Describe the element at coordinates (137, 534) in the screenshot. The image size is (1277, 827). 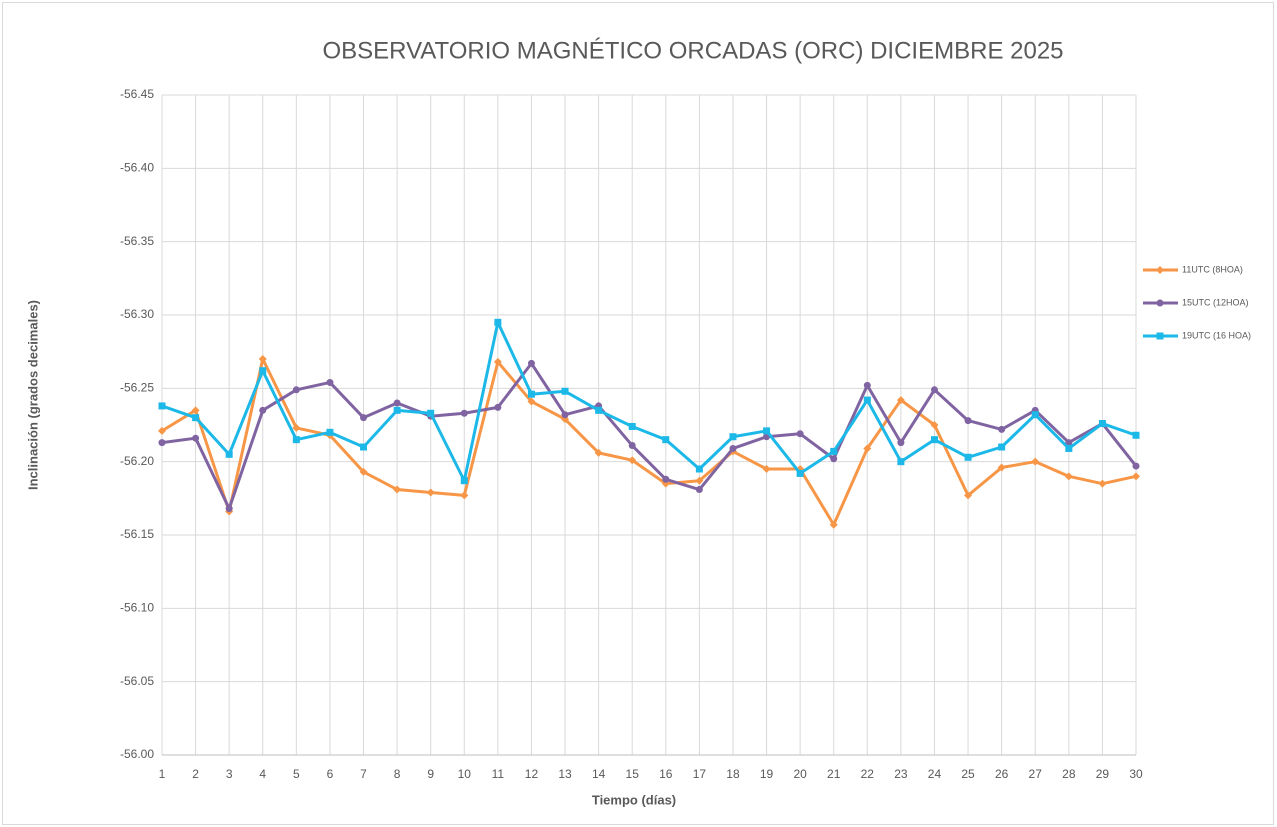
I see `y-tick-label: -56.15` at that location.